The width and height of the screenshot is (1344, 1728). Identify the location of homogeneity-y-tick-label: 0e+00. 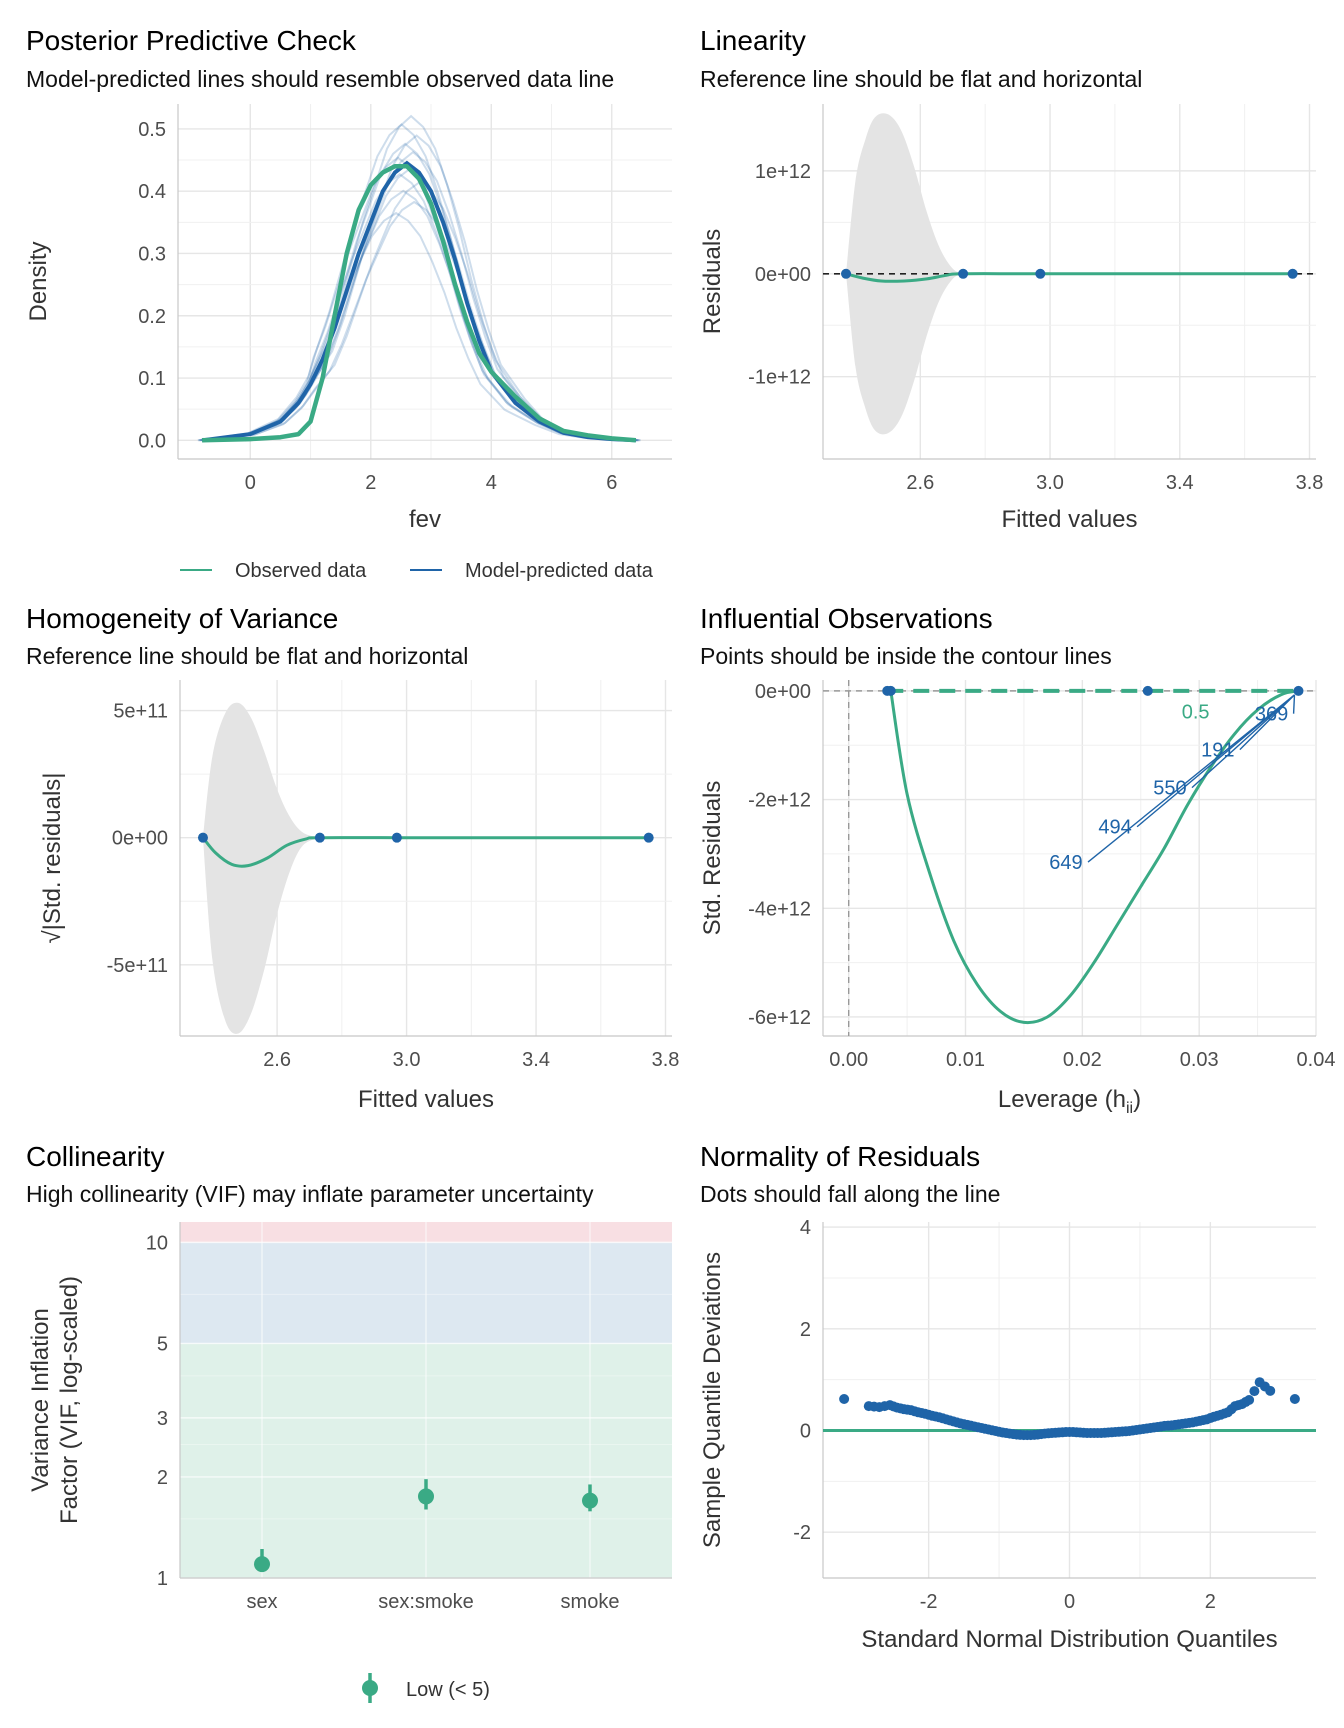
(140, 839).